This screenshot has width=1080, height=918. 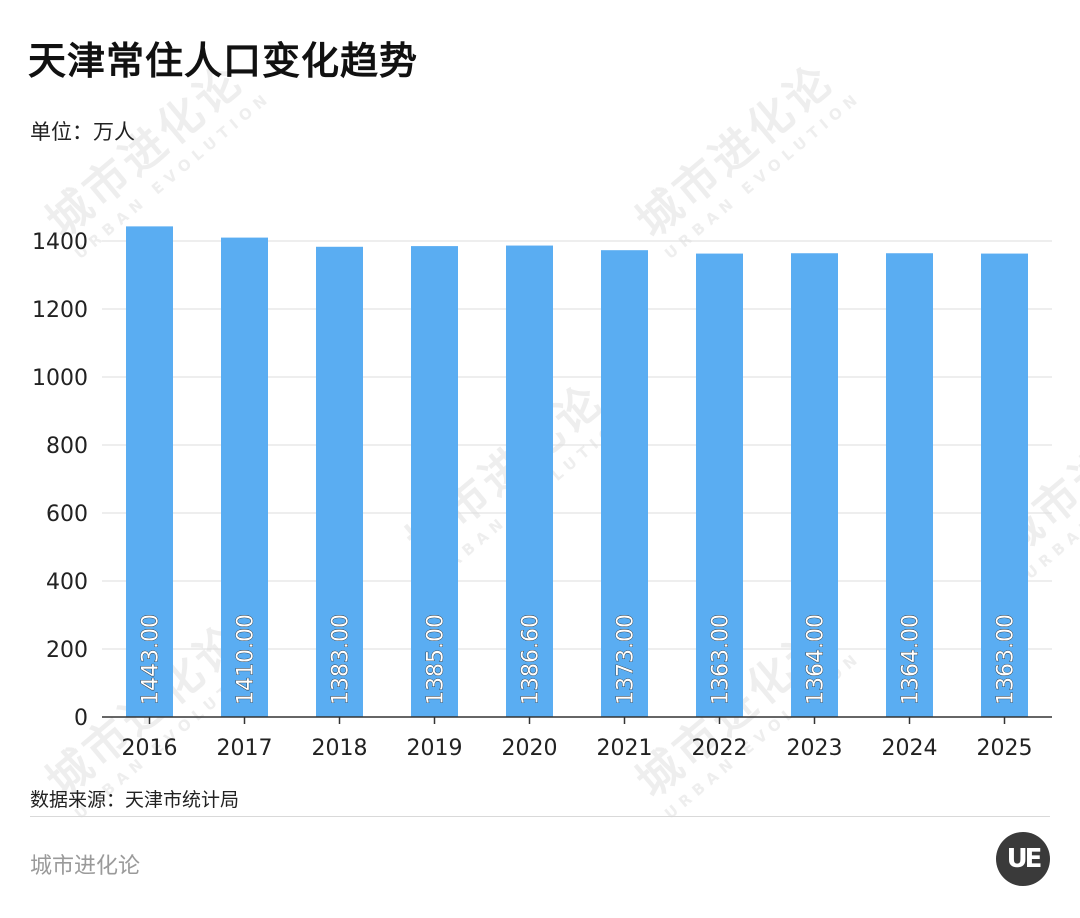 What do you see at coordinates (530, 748) in the screenshot?
I see `x-tick-label: 2020` at bounding box center [530, 748].